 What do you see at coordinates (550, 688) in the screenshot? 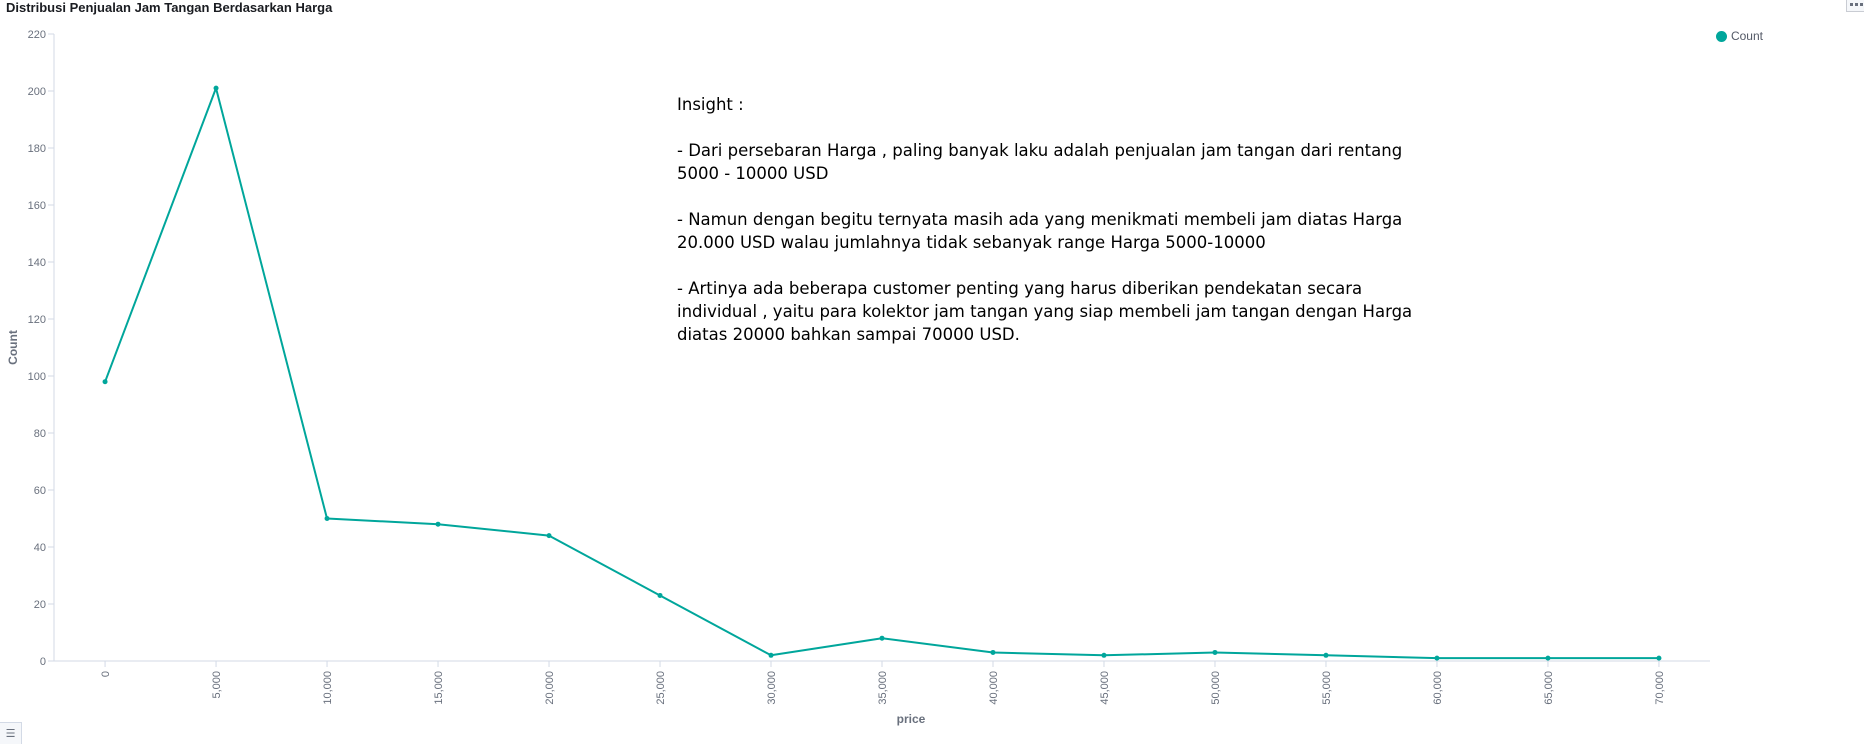
I see `x-tick-label: 20,000` at bounding box center [550, 688].